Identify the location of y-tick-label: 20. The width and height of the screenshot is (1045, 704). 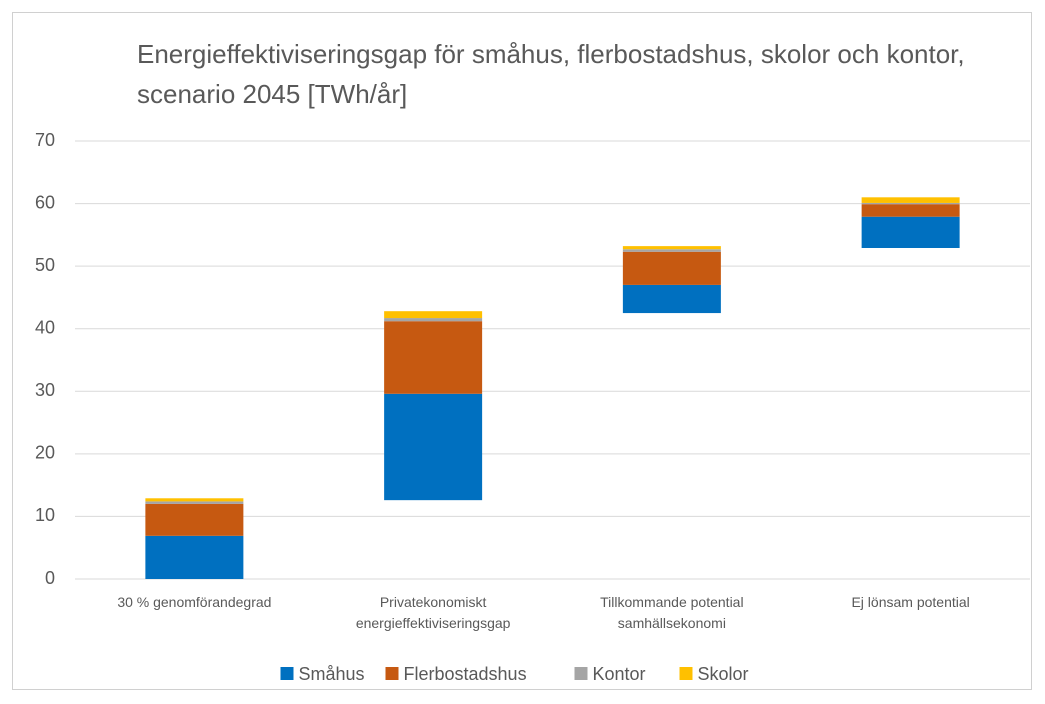
(45, 453).